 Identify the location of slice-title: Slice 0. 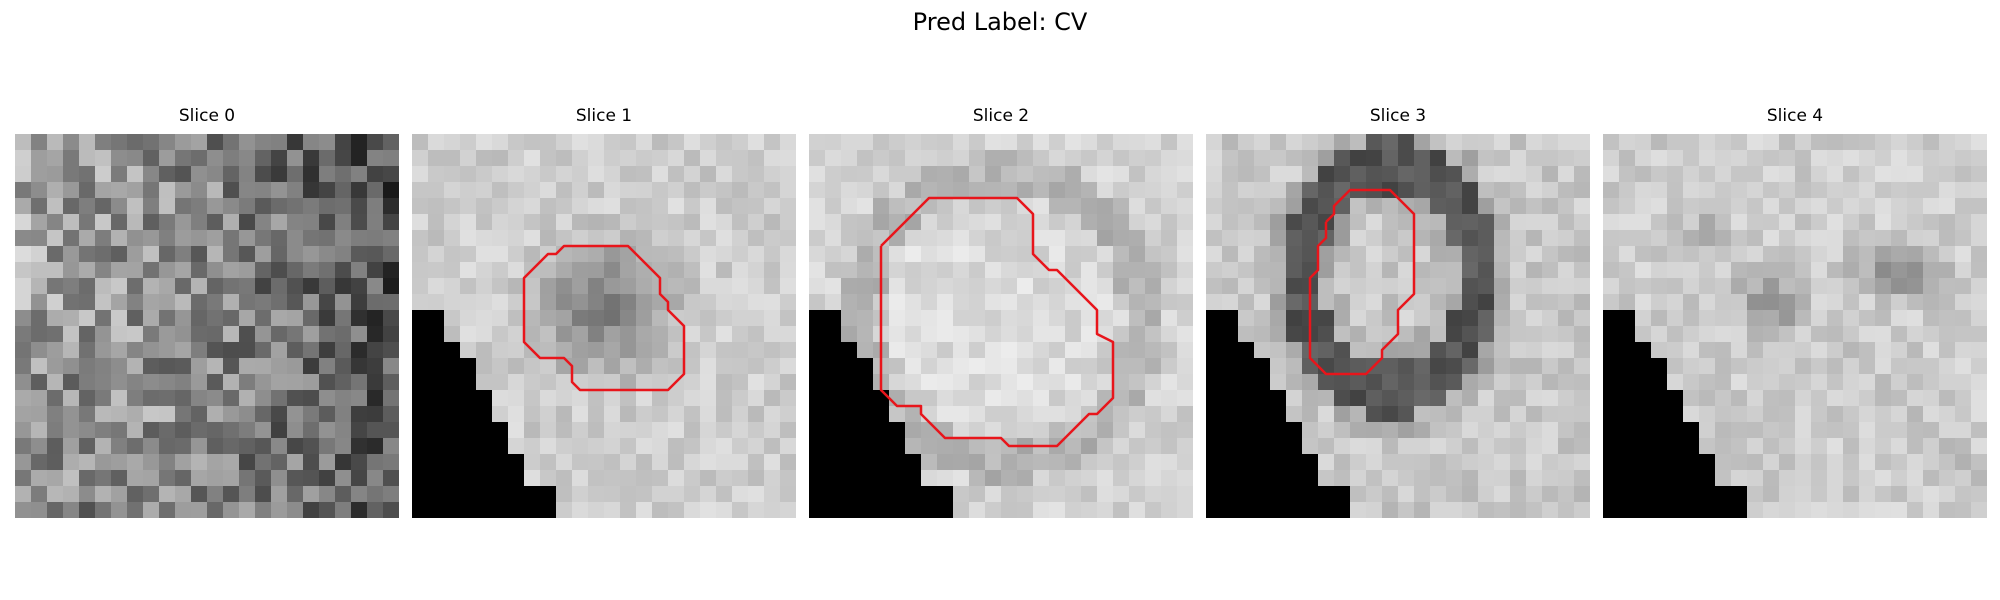
(207, 116).